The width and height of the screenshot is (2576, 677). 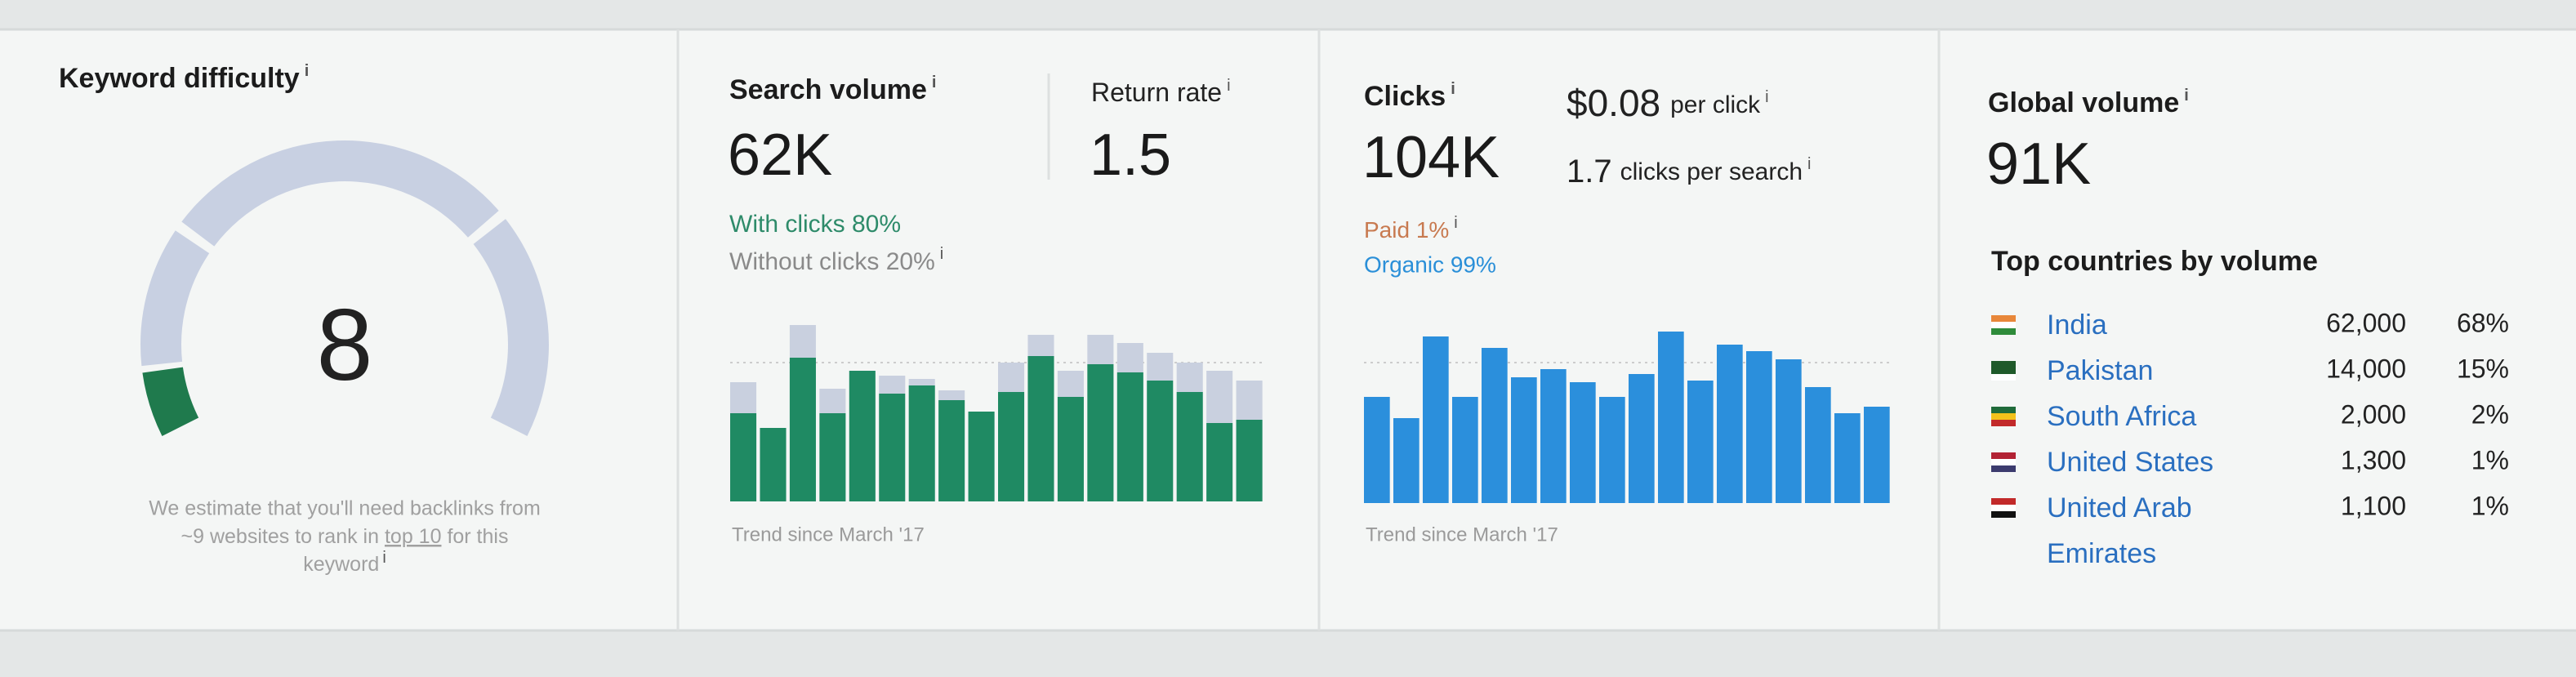 What do you see at coordinates (2490, 505) in the screenshot?
I see `share: 1%` at bounding box center [2490, 505].